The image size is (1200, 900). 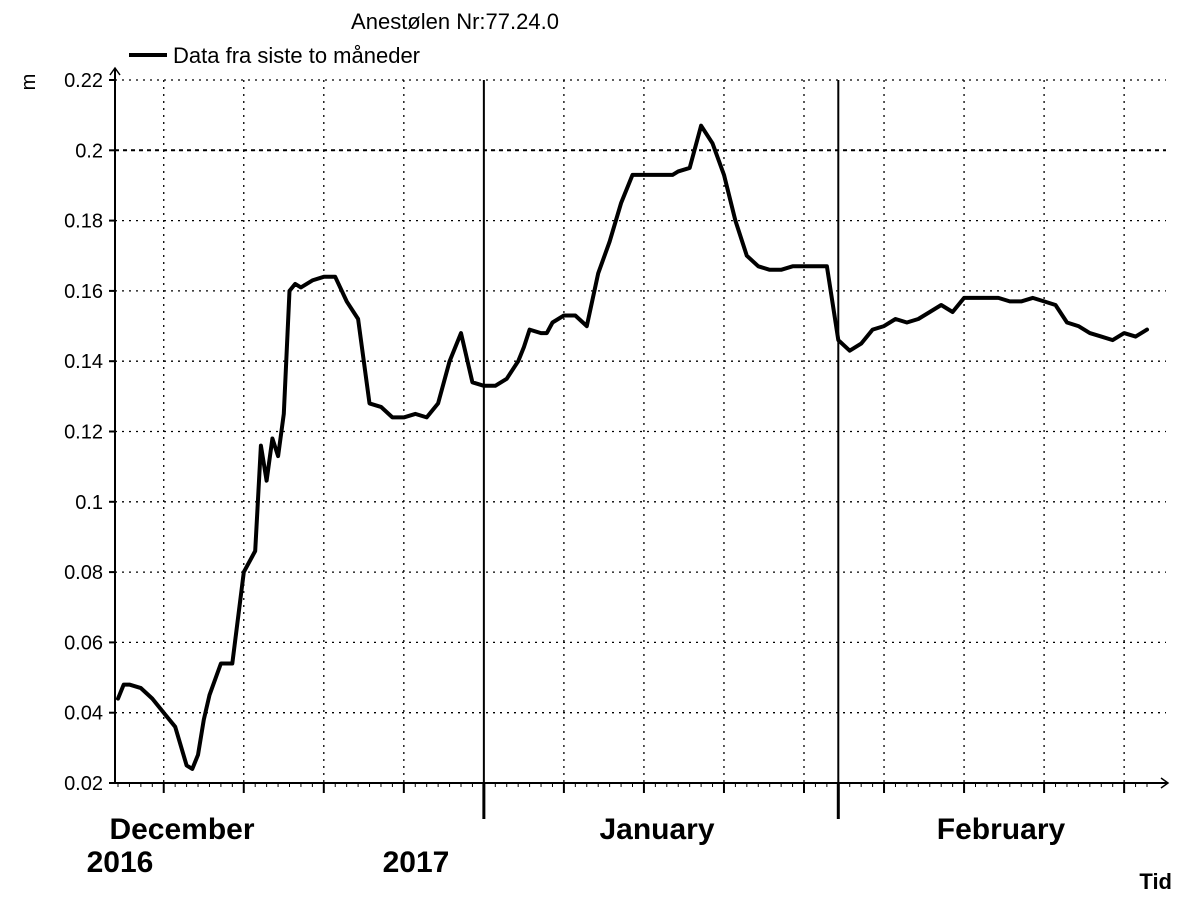 I want to click on y-tick-label: 0.22, so click(x=83, y=81).